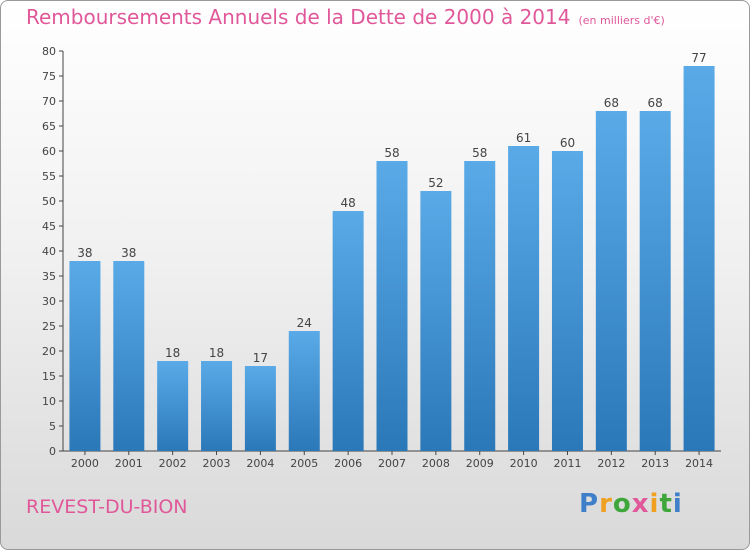 Image resolution: width=750 pixels, height=550 pixels. What do you see at coordinates (52, 451) in the screenshot?
I see `y-tick-label: 0` at bounding box center [52, 451].